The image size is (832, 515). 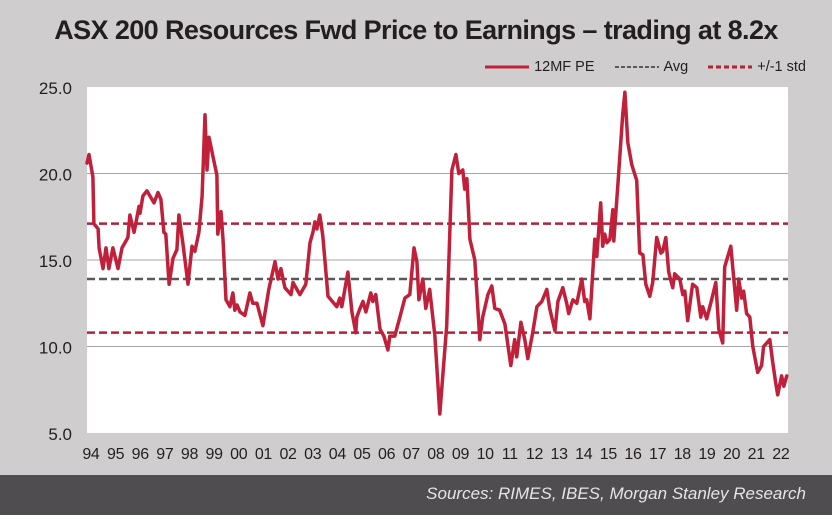 I want to click on y-tick-label: 25.0, so click(x=55, y=88).